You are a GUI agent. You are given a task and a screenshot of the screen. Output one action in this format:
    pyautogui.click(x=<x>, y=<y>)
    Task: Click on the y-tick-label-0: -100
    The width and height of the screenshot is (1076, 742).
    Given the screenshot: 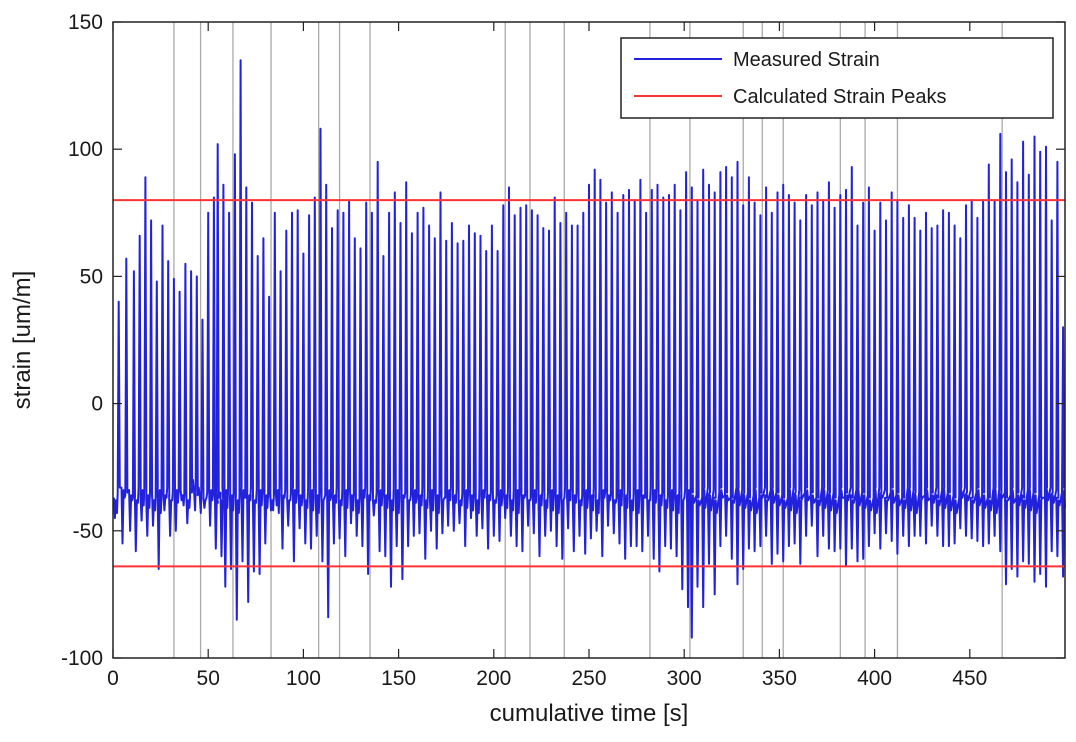 What is the action you would take?
    pyautogui.click(x=82, y=658)
    